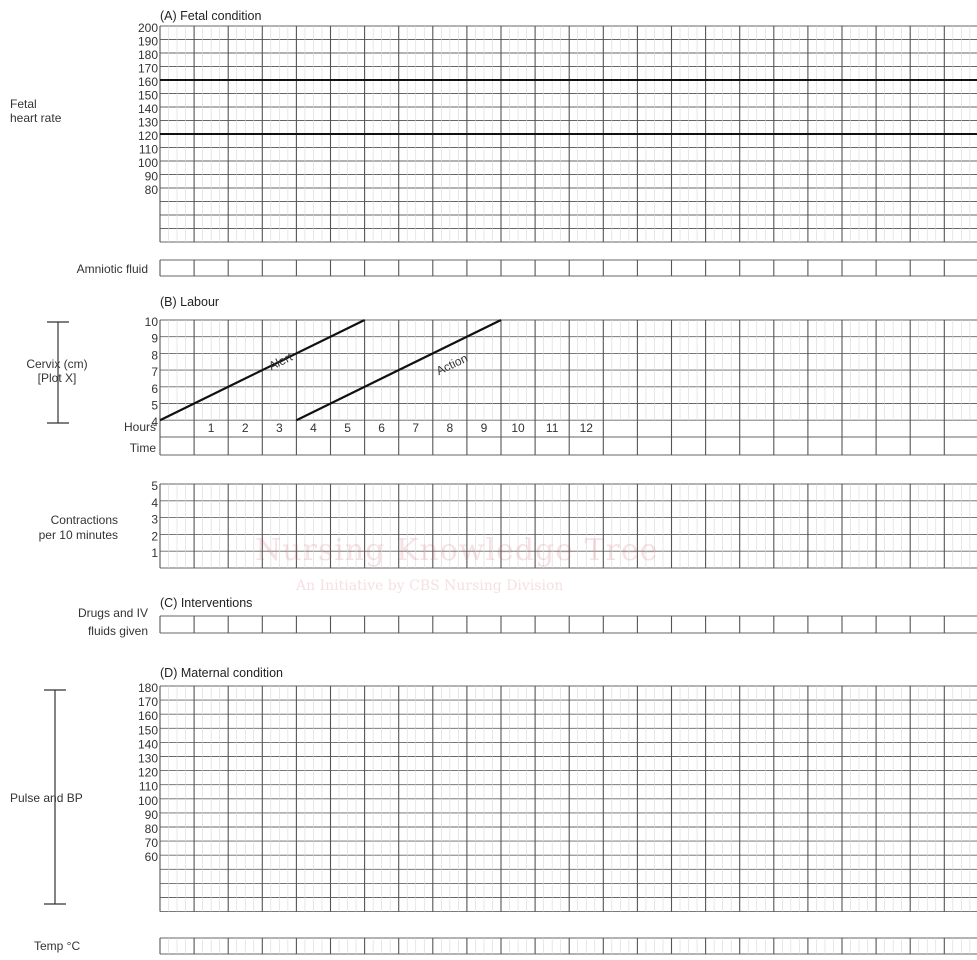 The image size is (977, 960). What do you see at coordinates (142, 448) in the screenshot?
I see `time-label: Time` at bounding box center [142, 448].